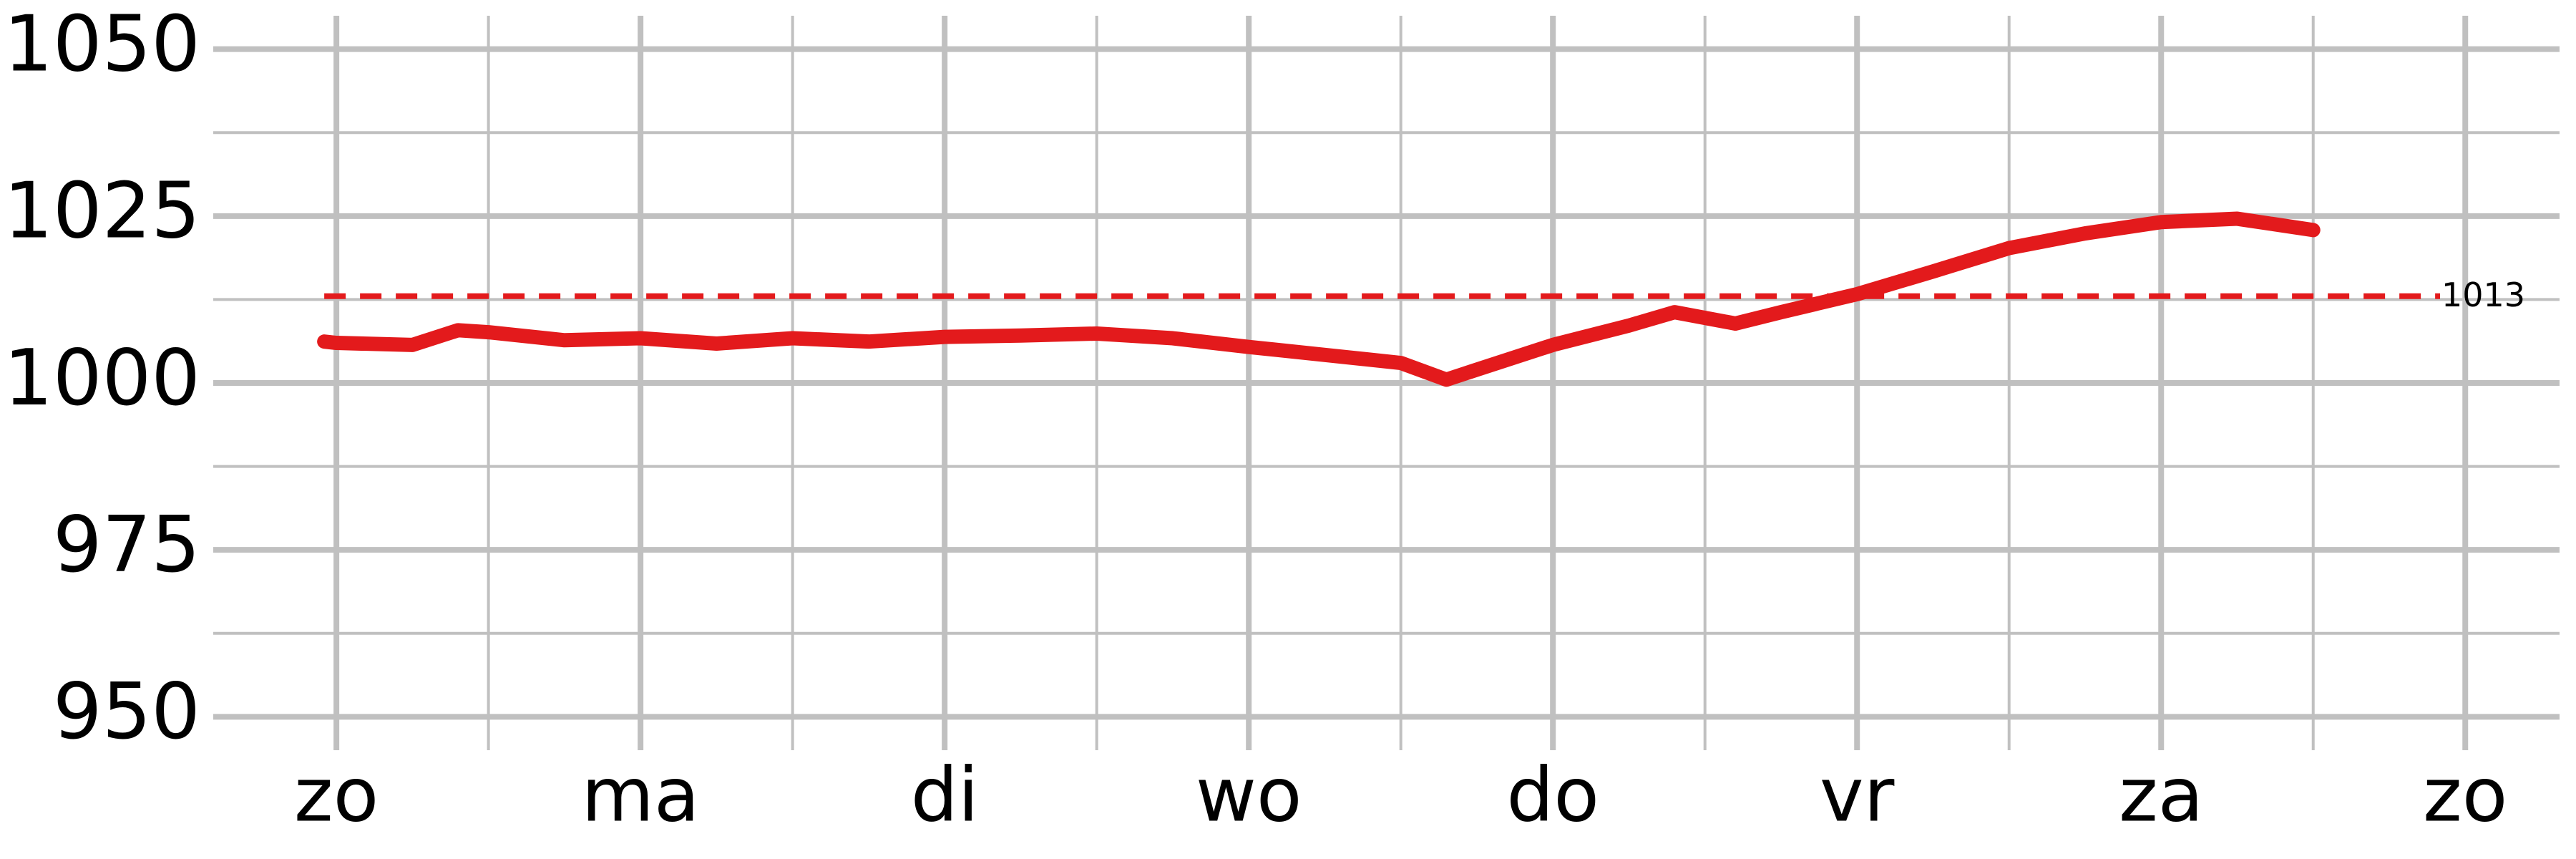 Image resolution: width=2576 pixels, height=859 pixels. Describe the element at coordinates (945, 794) in the screenshot. I see `x-tick-label: di` at that location.